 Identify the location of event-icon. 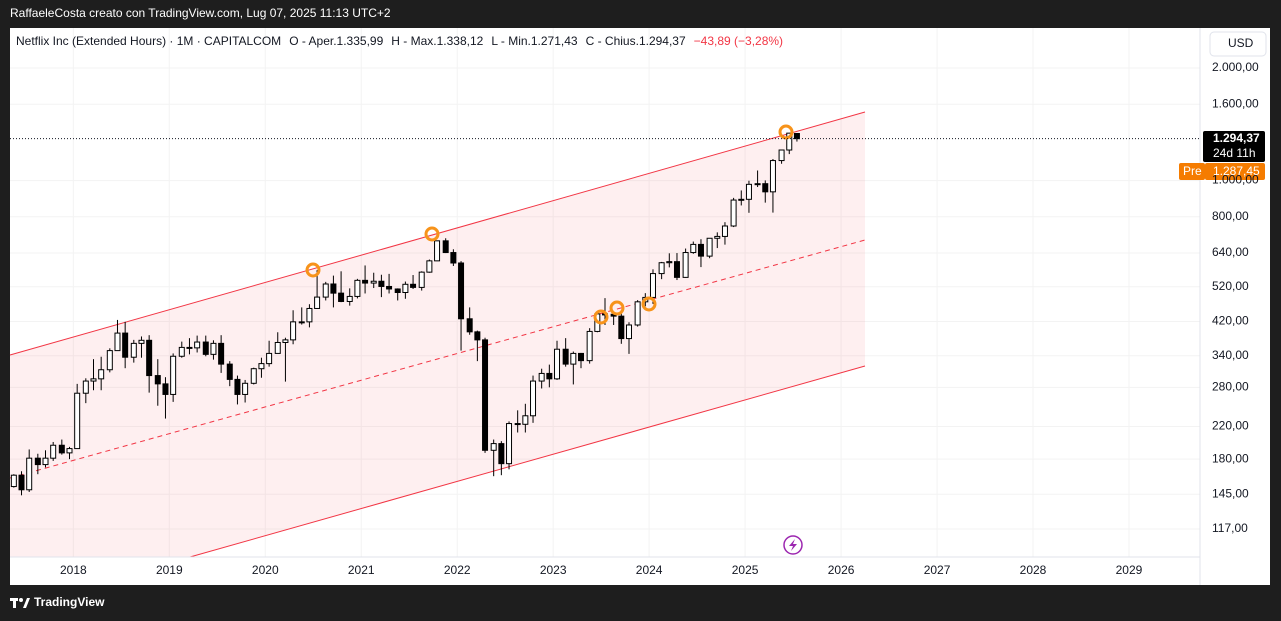
(793, 545).